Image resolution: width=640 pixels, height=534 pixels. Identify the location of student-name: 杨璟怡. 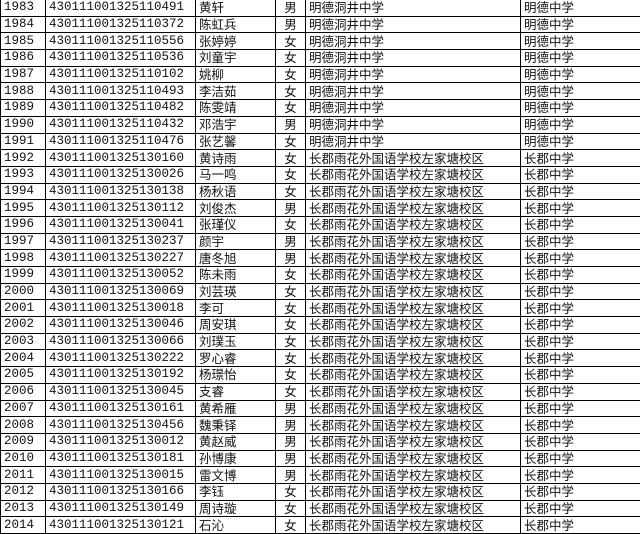
(235, 375).